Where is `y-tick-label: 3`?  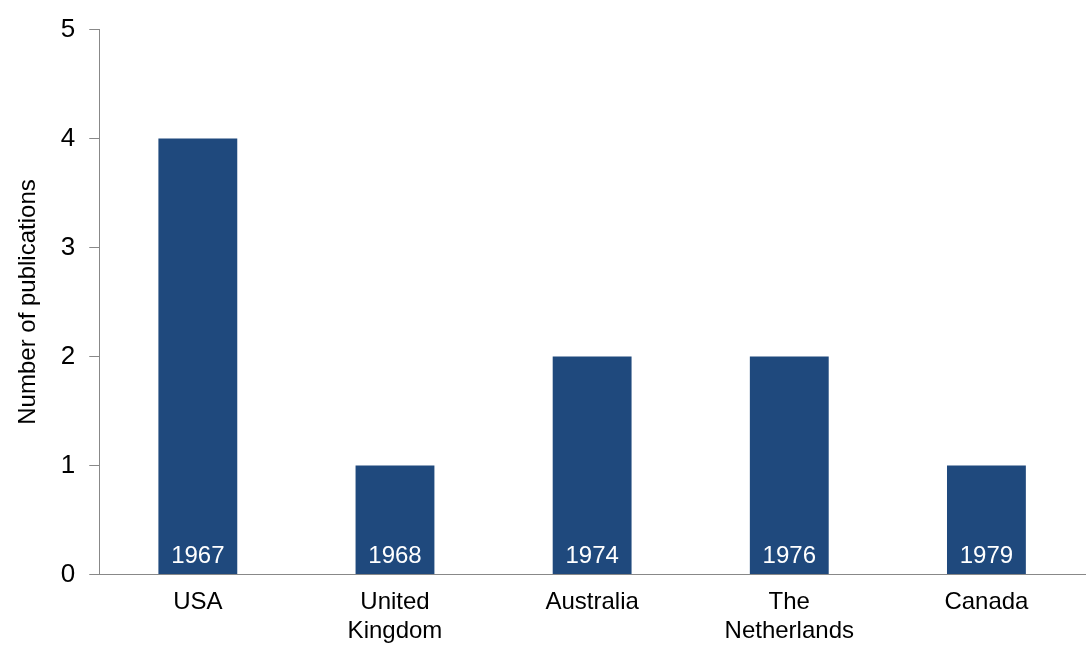 y-tick-label: 3 is located at coordinates (68, 245).